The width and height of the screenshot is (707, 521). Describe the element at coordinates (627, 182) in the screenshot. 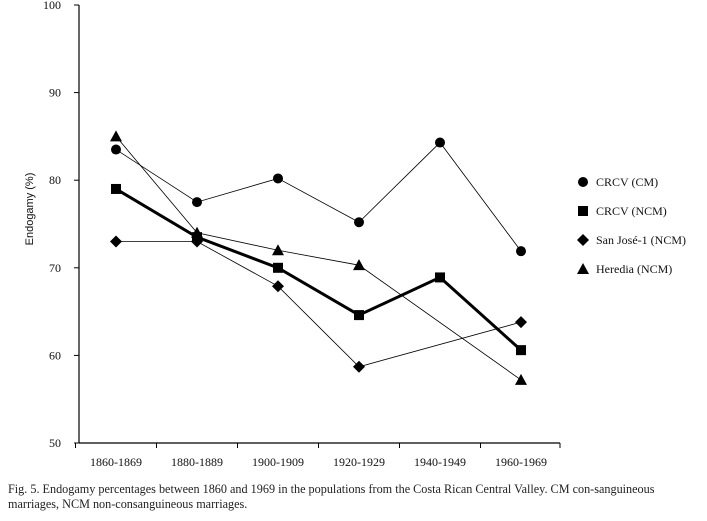

I see `legend-label: CRCV (CM)` at that location.